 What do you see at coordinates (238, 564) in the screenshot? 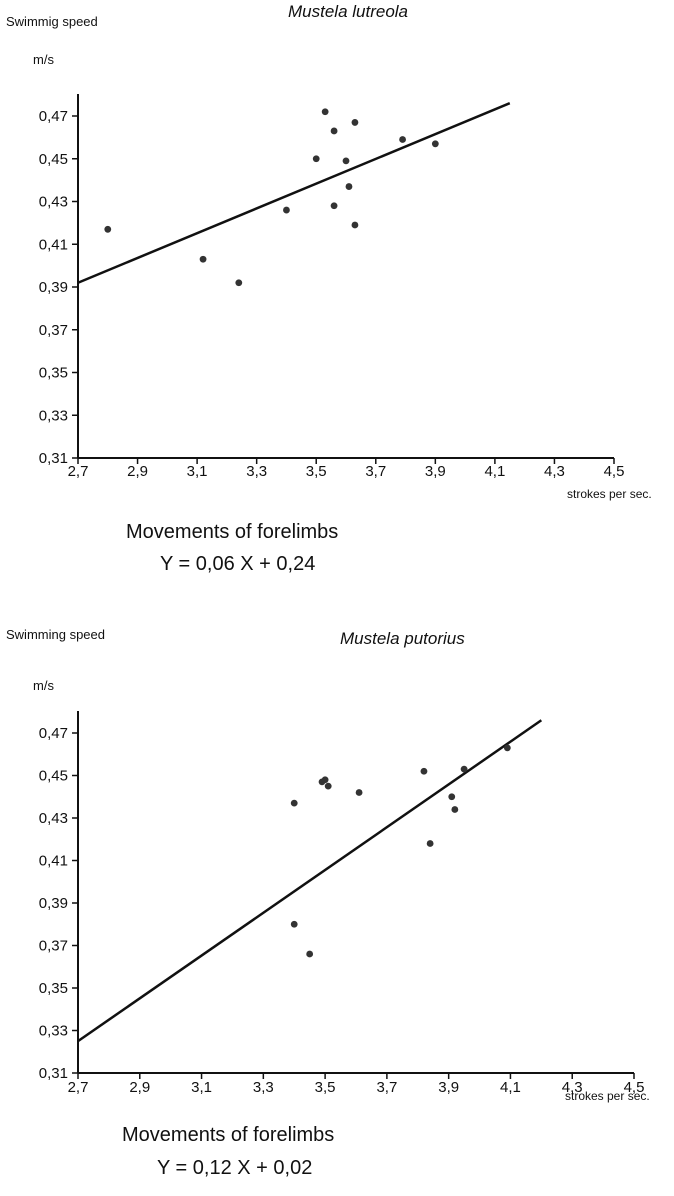
I see `regression-equation: Y = 0,06 X + 0,24` at bounding box center [238, 564].